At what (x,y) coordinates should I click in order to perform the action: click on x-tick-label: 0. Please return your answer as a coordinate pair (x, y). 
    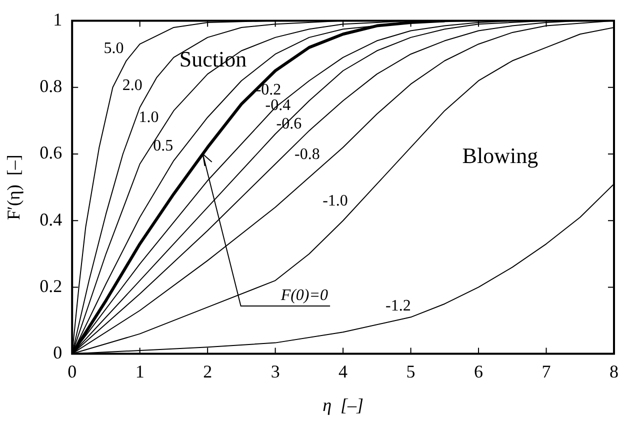
    Looking at the image, I should click on (72, 371).